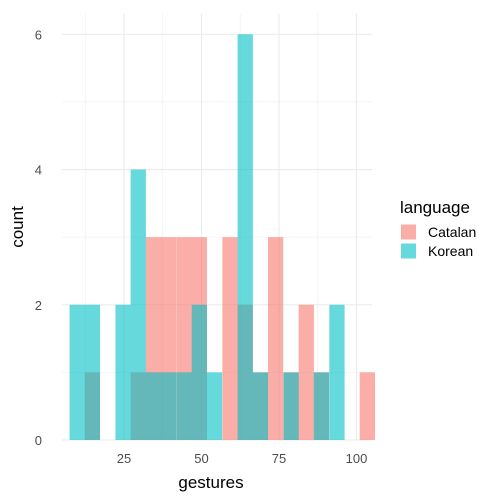 This screenshot has width=504, height=504. What do you see at coordinates (124, 458) in the screenshot?
I see `x-tick-label: 25` at bounding box center [124, 458].